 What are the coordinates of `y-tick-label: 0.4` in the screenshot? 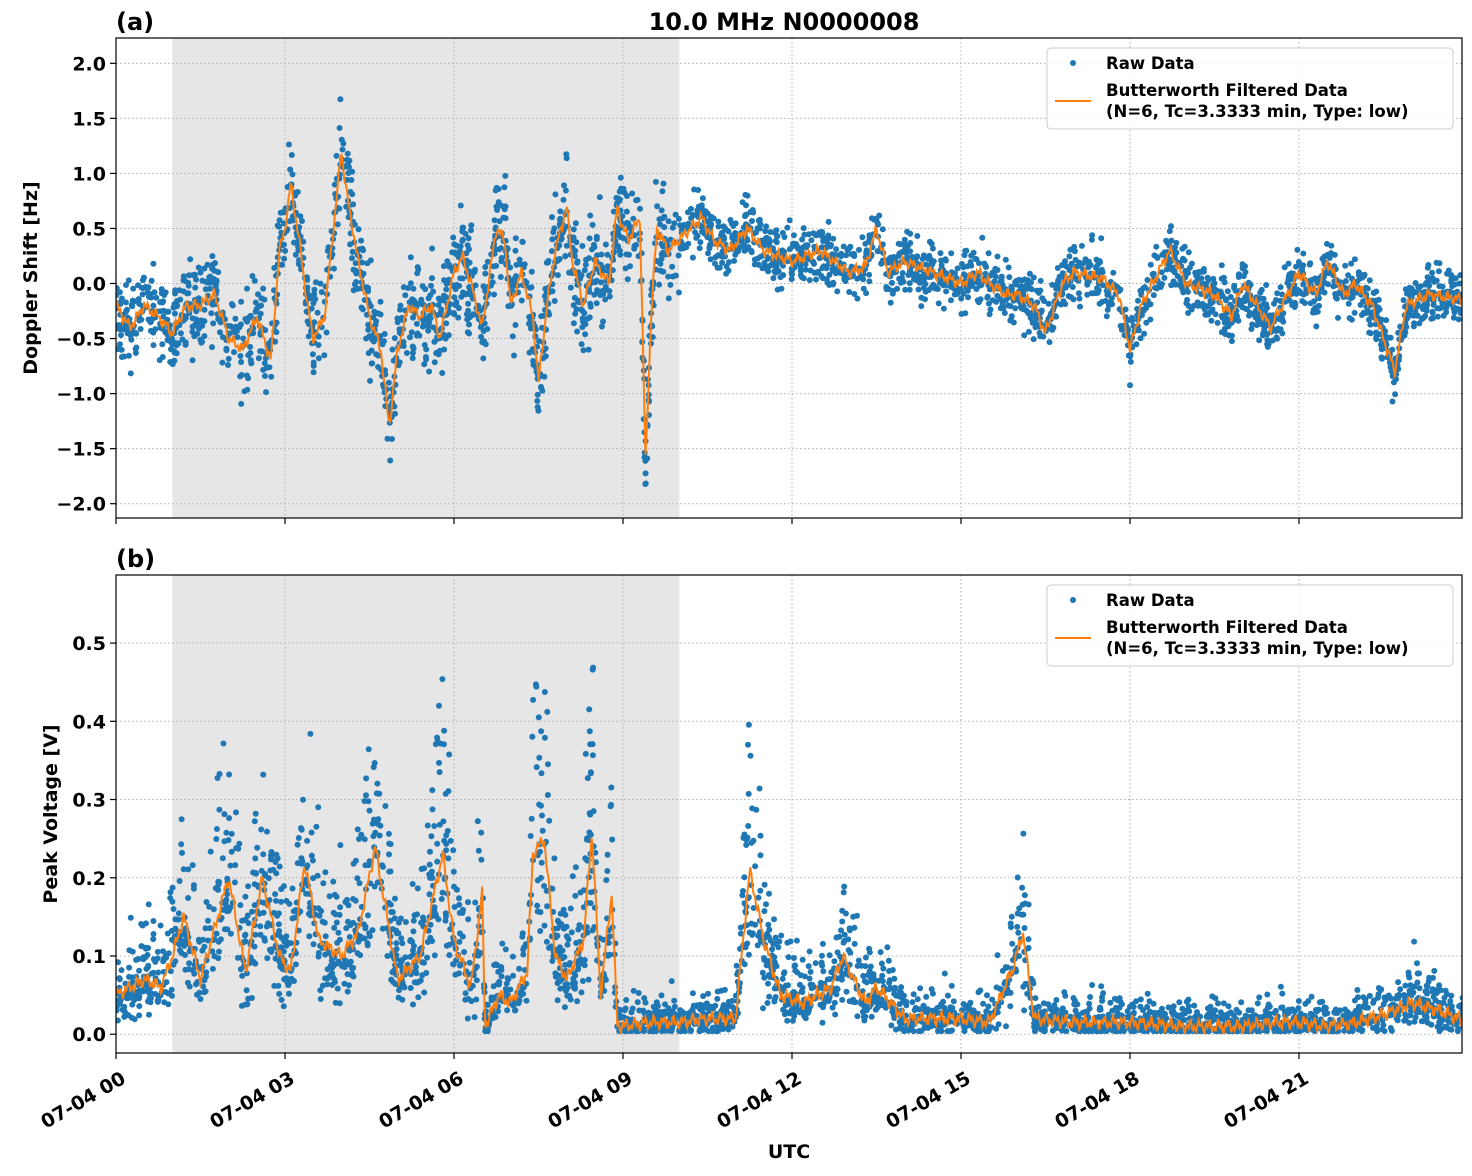 It's located at (89, 722).